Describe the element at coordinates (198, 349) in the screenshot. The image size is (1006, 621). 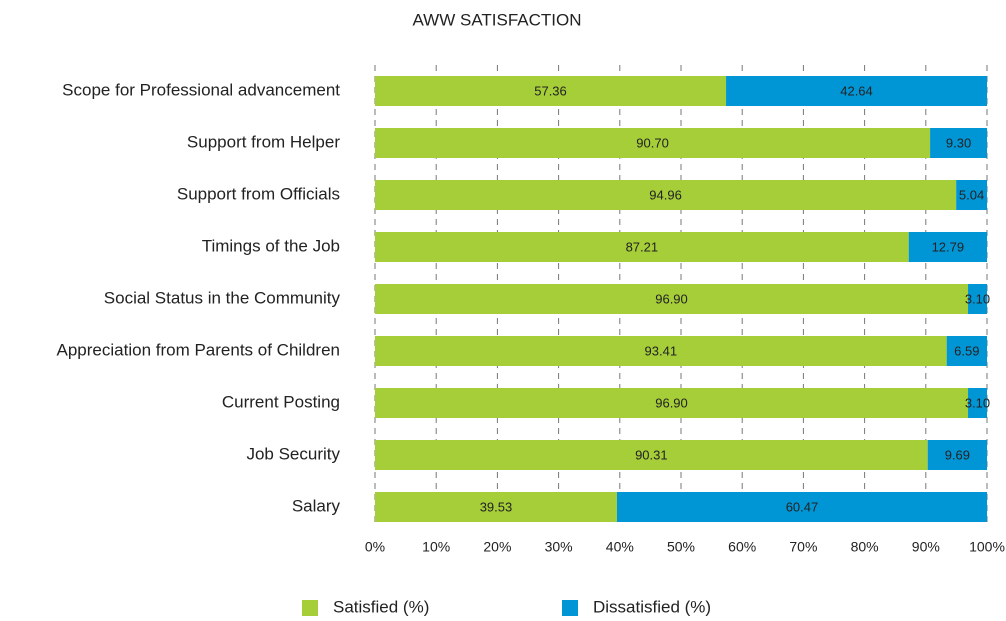
I see `y-tick-label: Appreciation from Parents of Children` at that location.